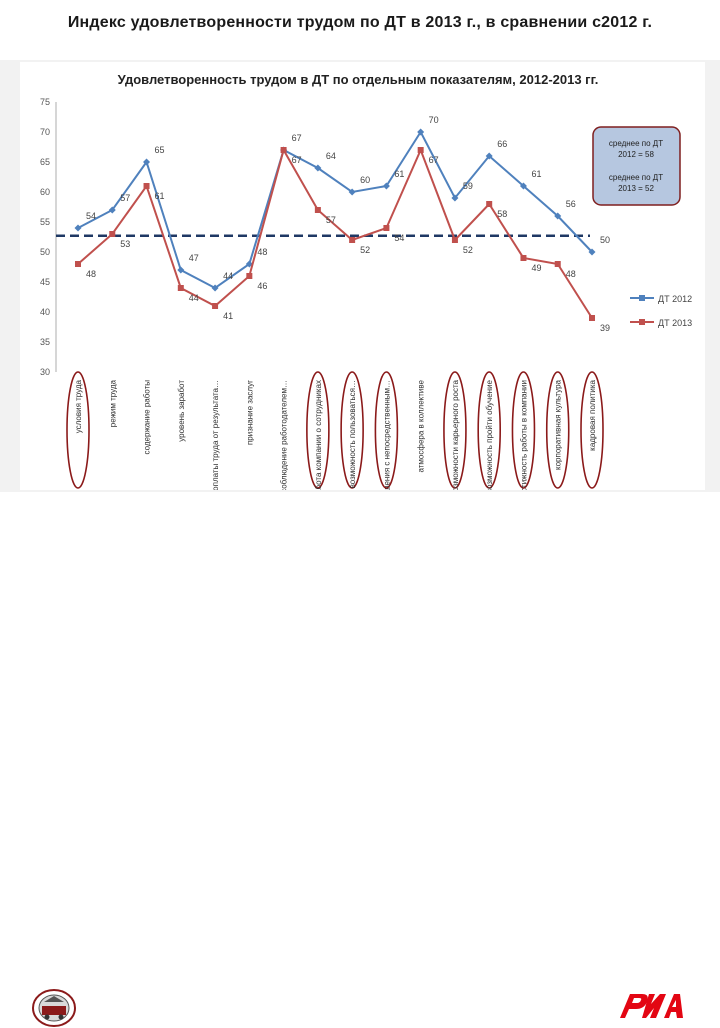 The height and width of the screenshot is (1028, 720). I want to click on data-labels-2012: 54 57 65 47 44 48 67 64 60 61 70 59 66 61 56 50, so click(348, 198).